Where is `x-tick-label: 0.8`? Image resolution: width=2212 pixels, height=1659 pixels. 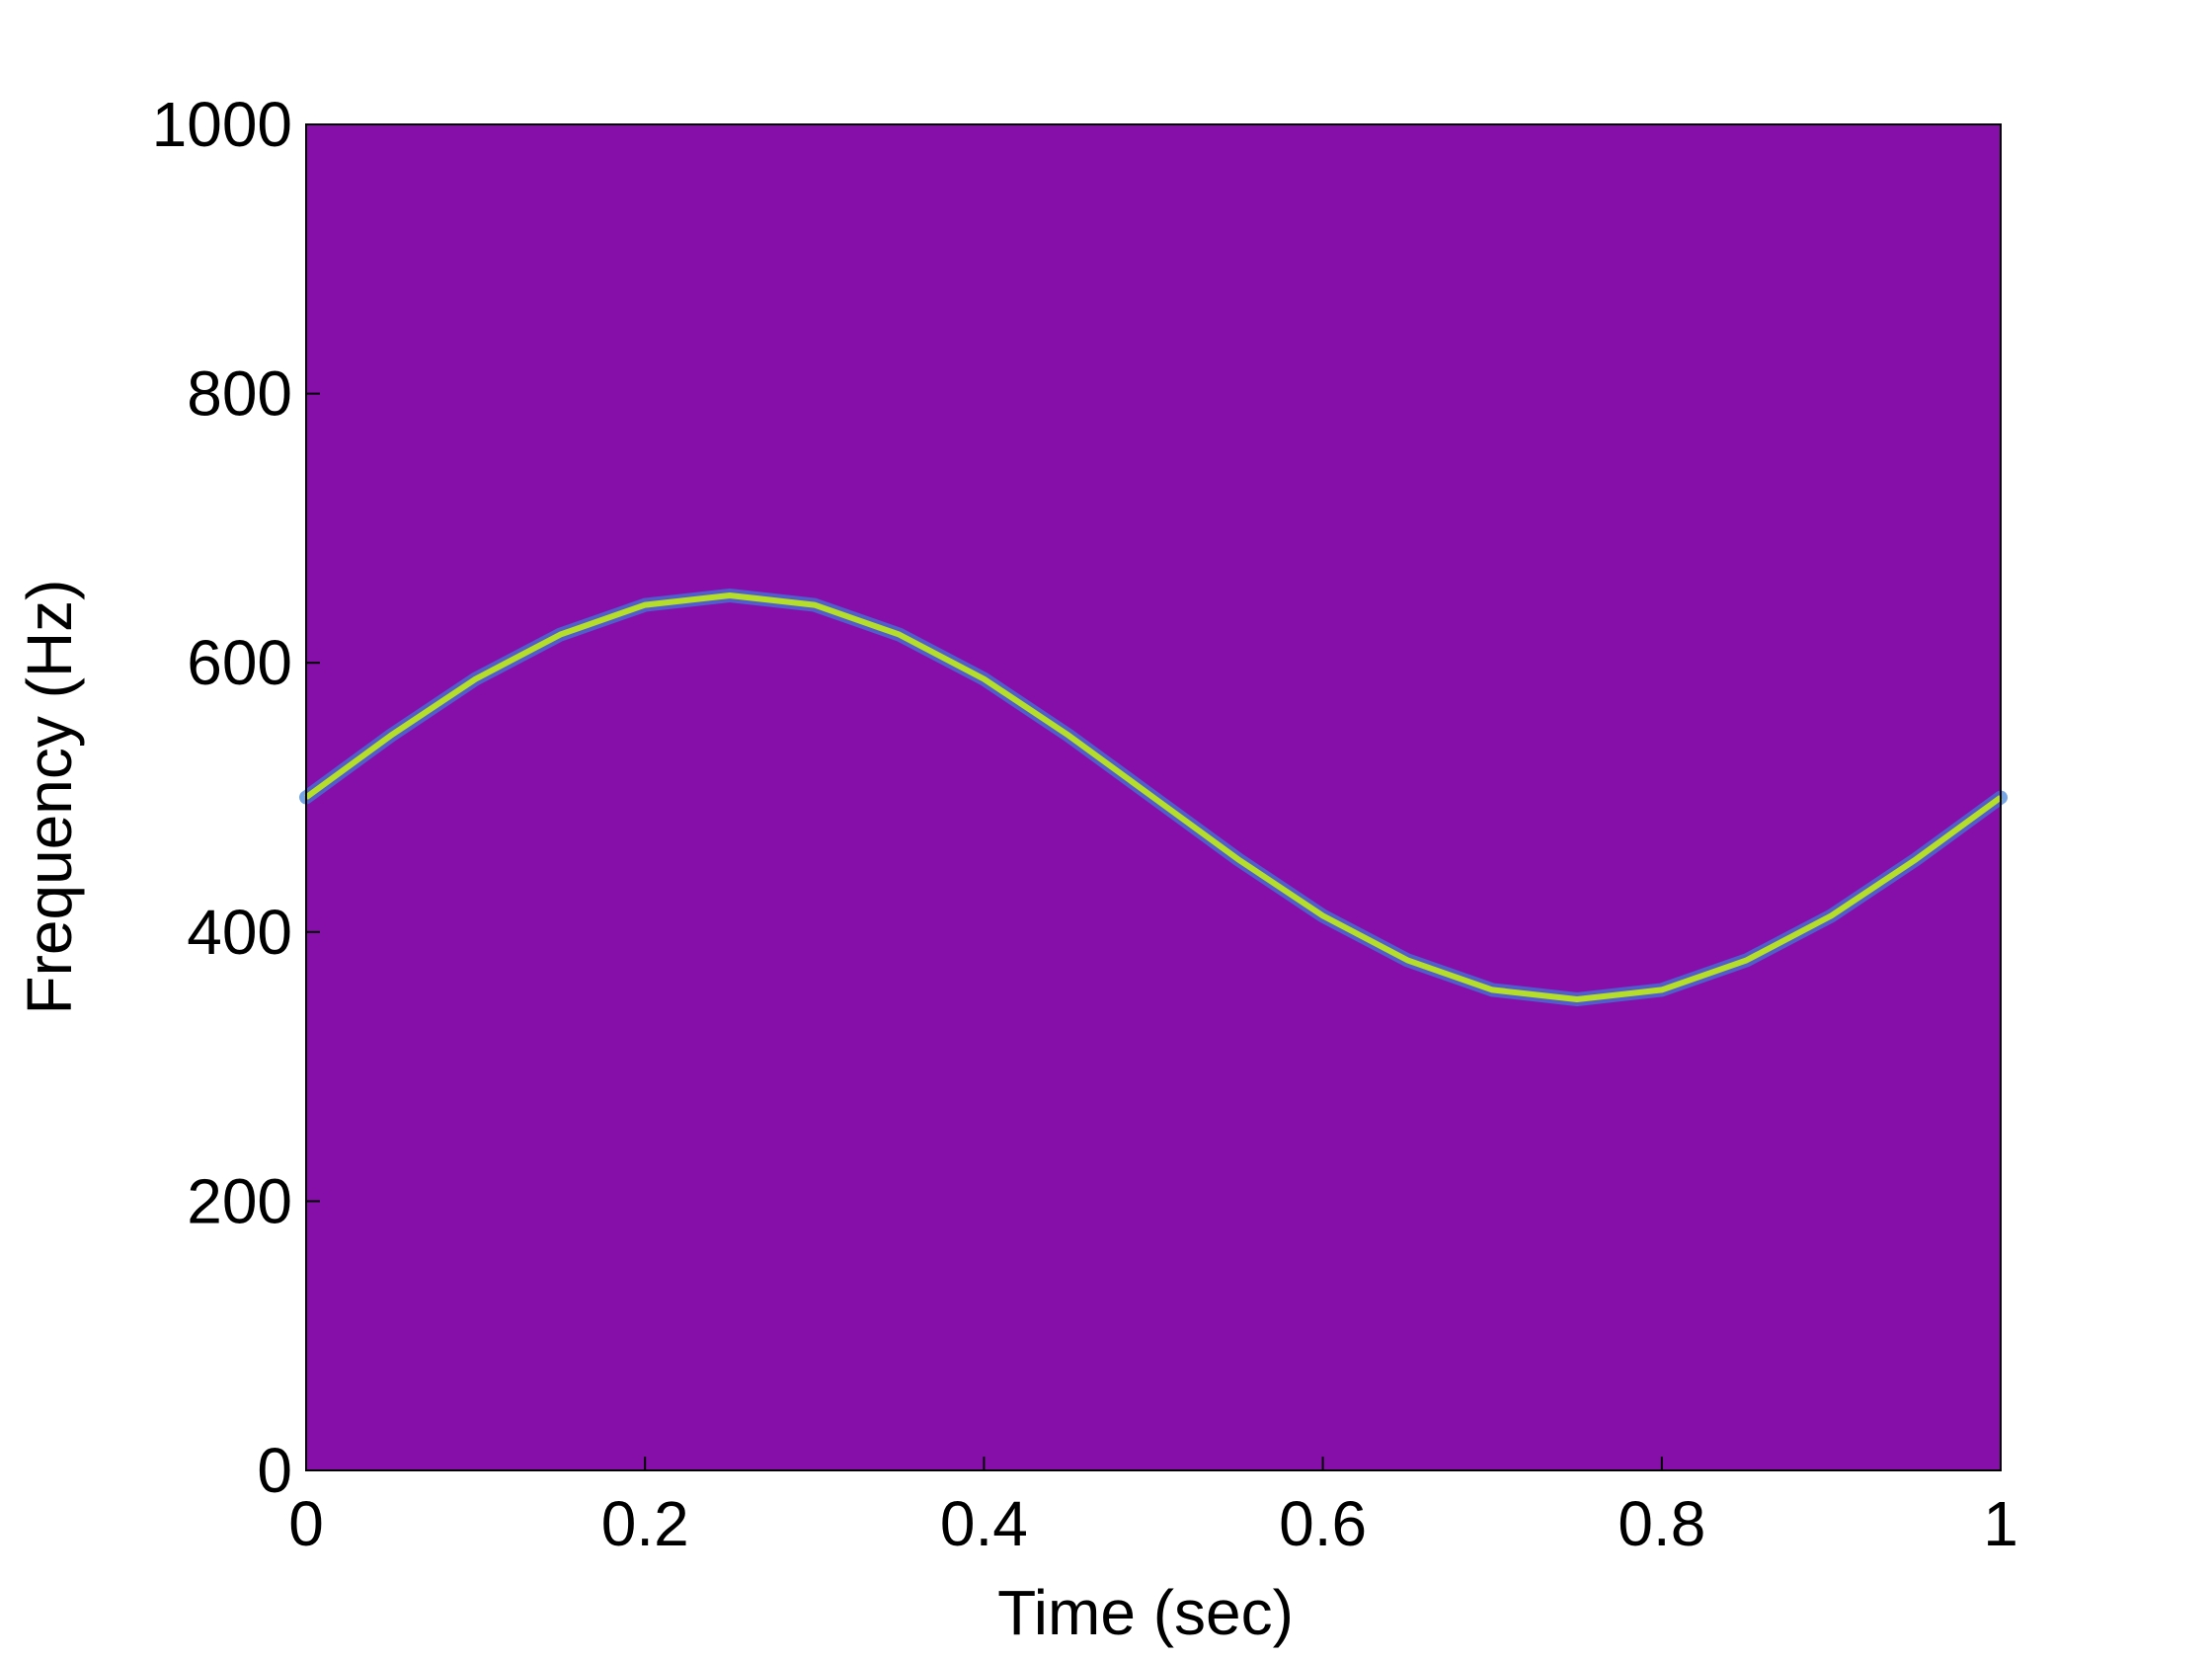
x-tick-label: 0.8 is located at coordinates (1662, 1524).